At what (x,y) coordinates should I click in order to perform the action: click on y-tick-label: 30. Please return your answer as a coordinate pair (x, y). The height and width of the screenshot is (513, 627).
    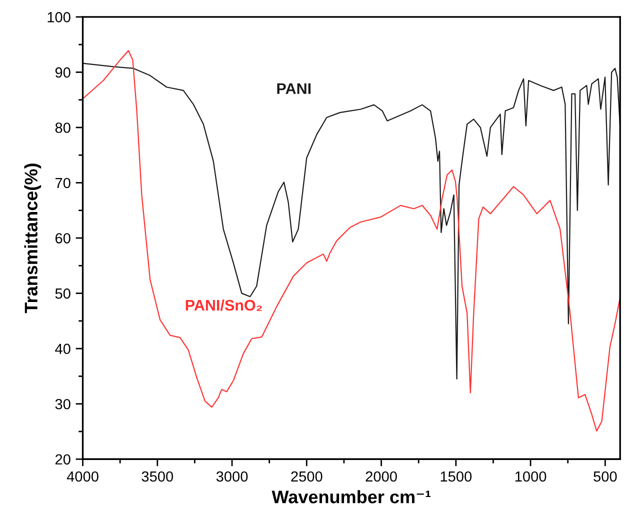
    Looking at the image, I should click on (62, 404).